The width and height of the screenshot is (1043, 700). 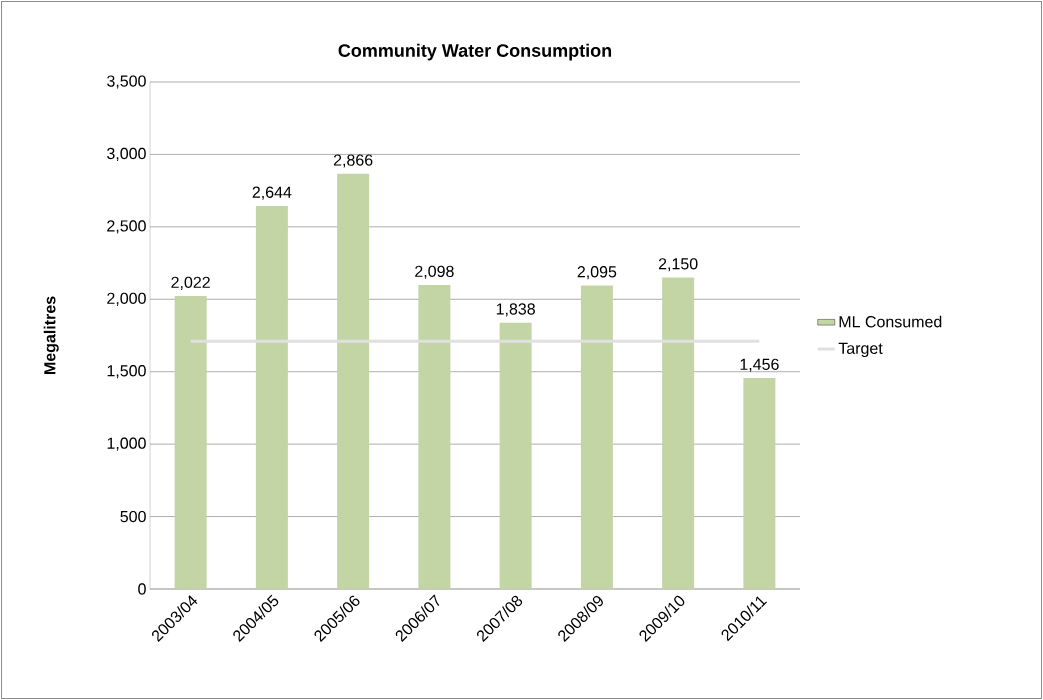 I want to click on y-tick-label: 3,500, so click(x=126, y=82).